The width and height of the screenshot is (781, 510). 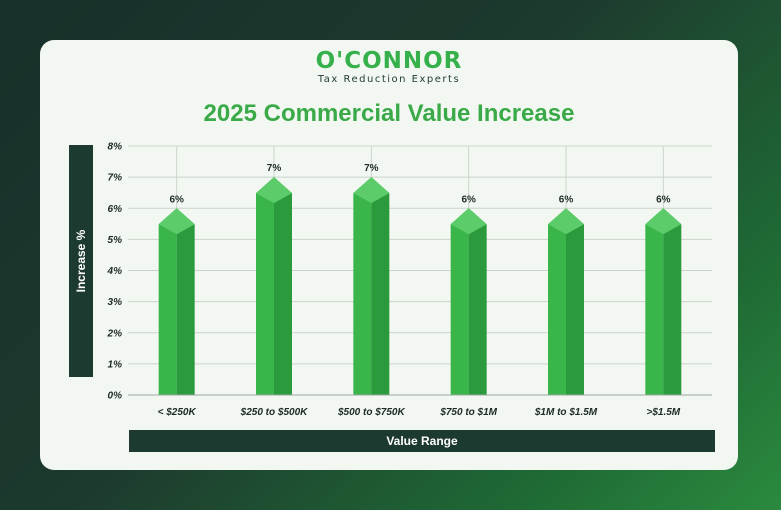 What do you see at coordinates (81, 261) in the screenshot?
I see `y-axis-label-box` at bounding box center [81, 261].